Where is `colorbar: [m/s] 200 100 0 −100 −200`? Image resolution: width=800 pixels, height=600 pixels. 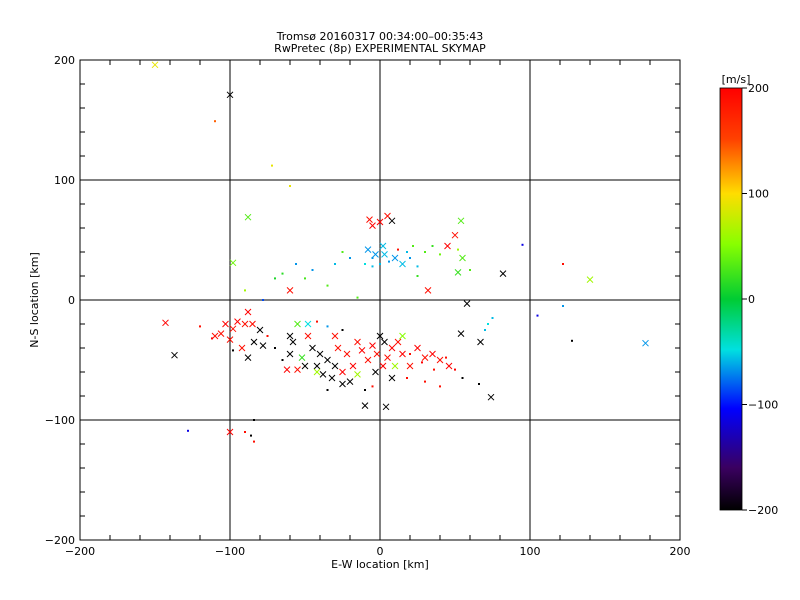 colorbar: [m/s] 200 100 0 −100 −200 is located at coordinates (748, 295).